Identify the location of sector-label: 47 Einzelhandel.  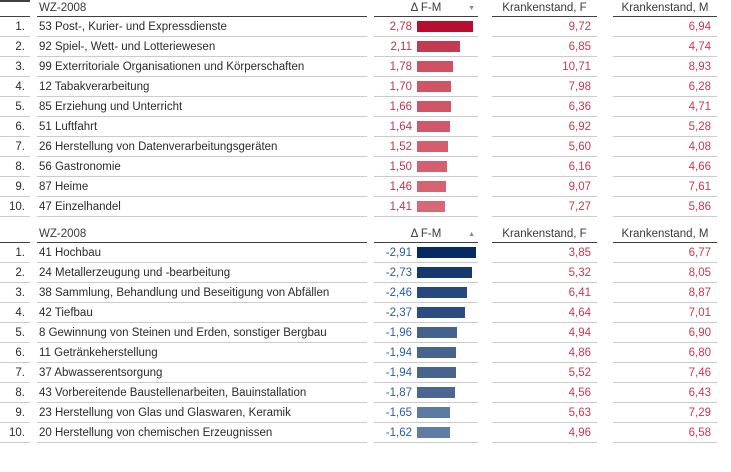
(202, 207).